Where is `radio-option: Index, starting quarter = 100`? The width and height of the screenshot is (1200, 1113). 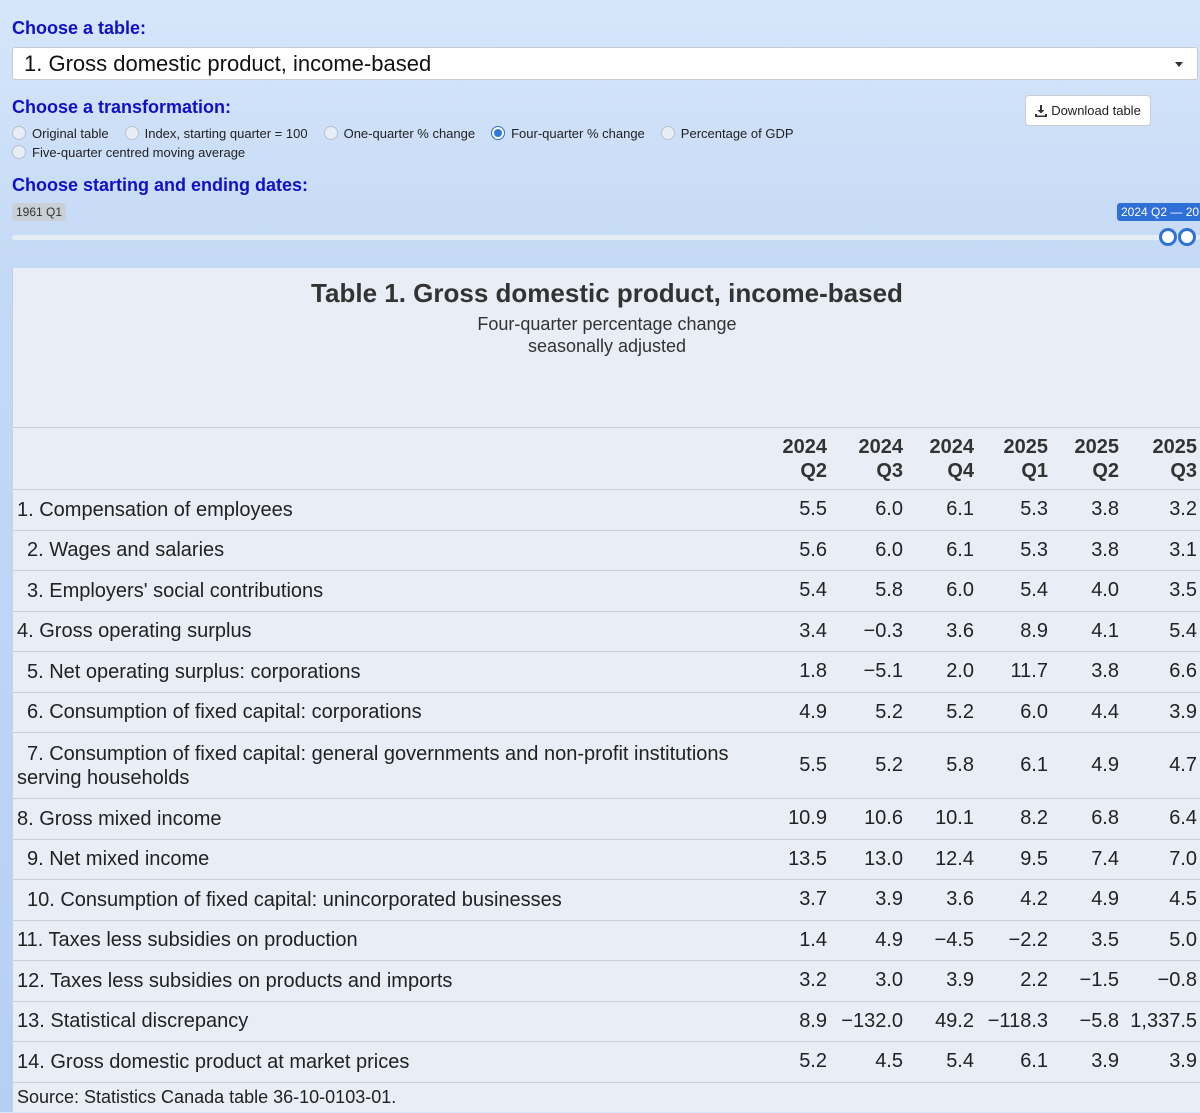
radio-option: Index, starting quarter = 100 is located at coordinates (216, 133).